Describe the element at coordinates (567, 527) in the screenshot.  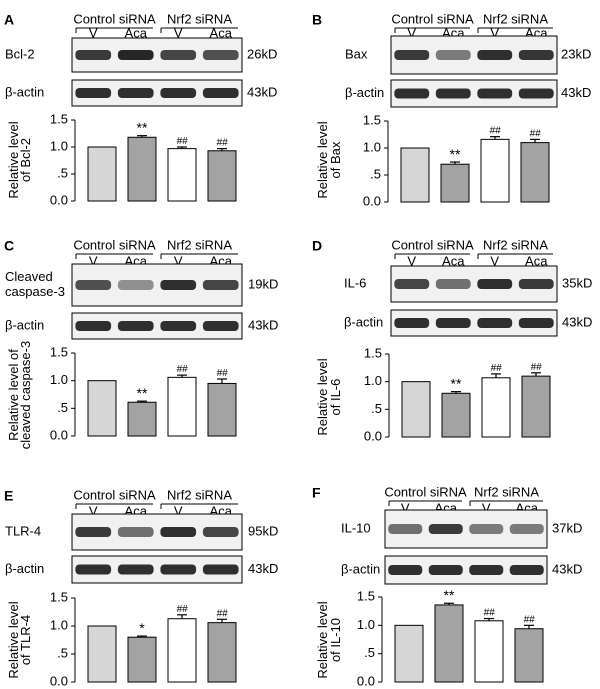
I see `molecular-weight: 37kD` at that location.